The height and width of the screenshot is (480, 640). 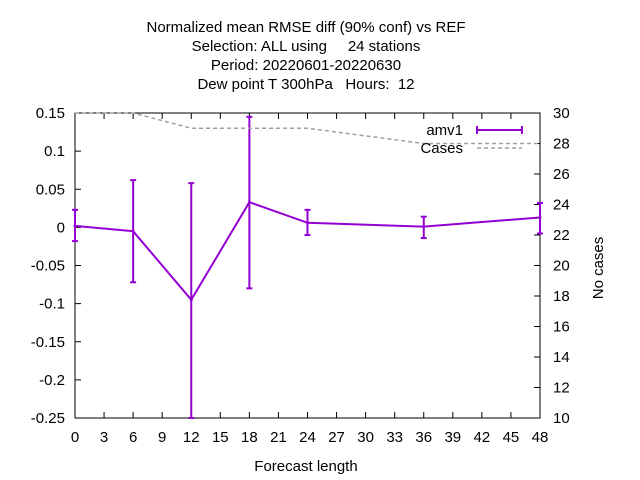 What do you see at coordinates (598, 268) in the screenshot?
I see `y2-axis-label: No cases` at bounding box center [598, 268].